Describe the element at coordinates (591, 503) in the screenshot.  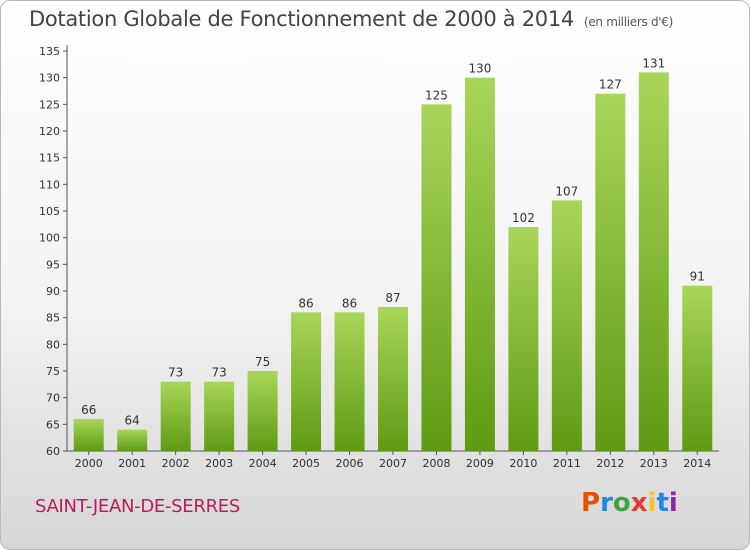
I see `logo-letter: P` at that location.